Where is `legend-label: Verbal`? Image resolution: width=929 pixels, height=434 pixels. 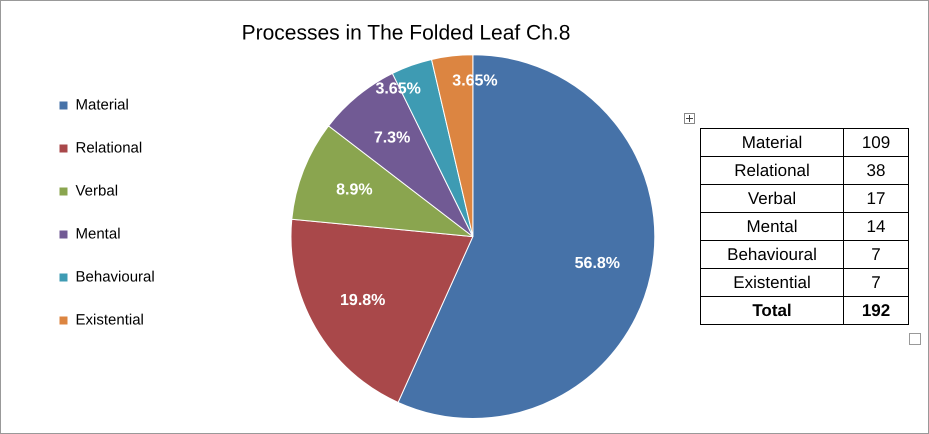 legend-label: Verbal is located at coordinates (97, 191).